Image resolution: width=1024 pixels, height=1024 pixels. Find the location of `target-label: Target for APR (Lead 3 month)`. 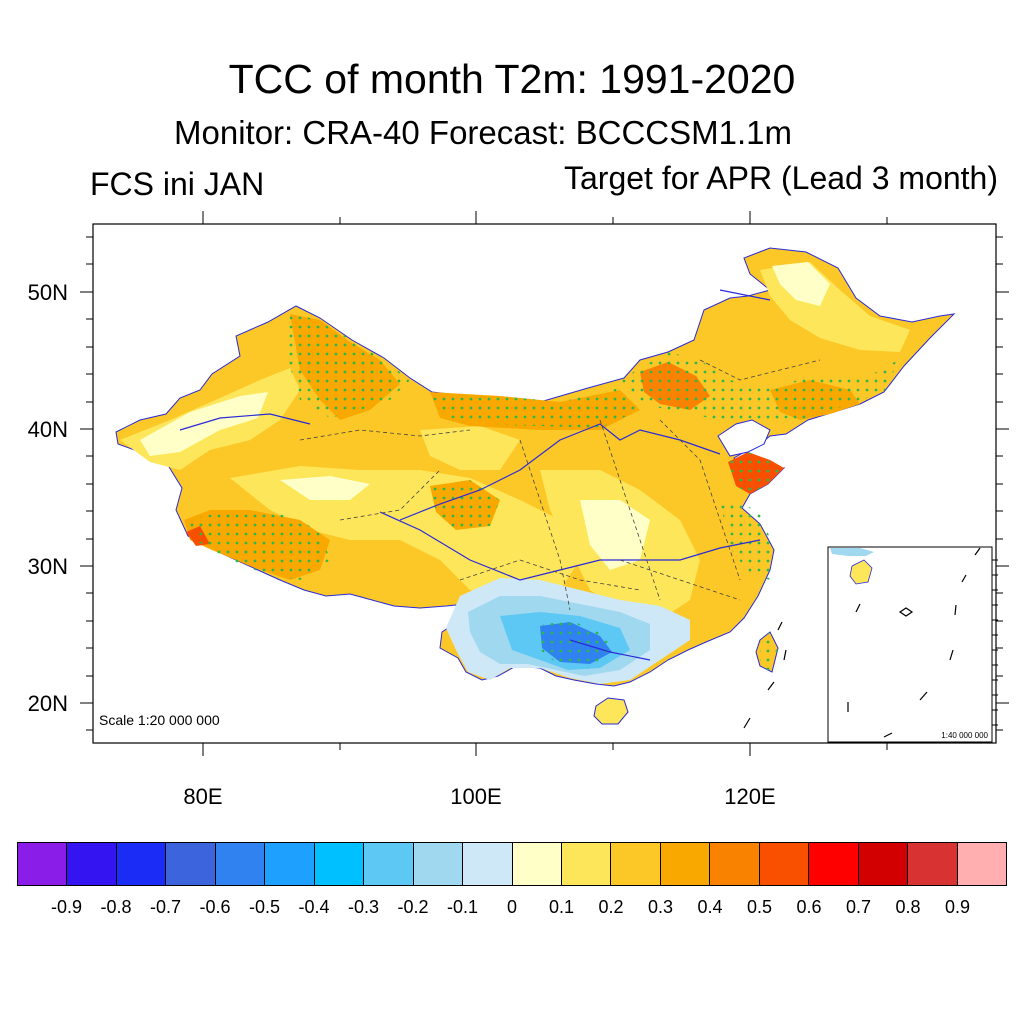

target-label: Target for APR (Lead 3 month) is located at coordinates (781, 178).